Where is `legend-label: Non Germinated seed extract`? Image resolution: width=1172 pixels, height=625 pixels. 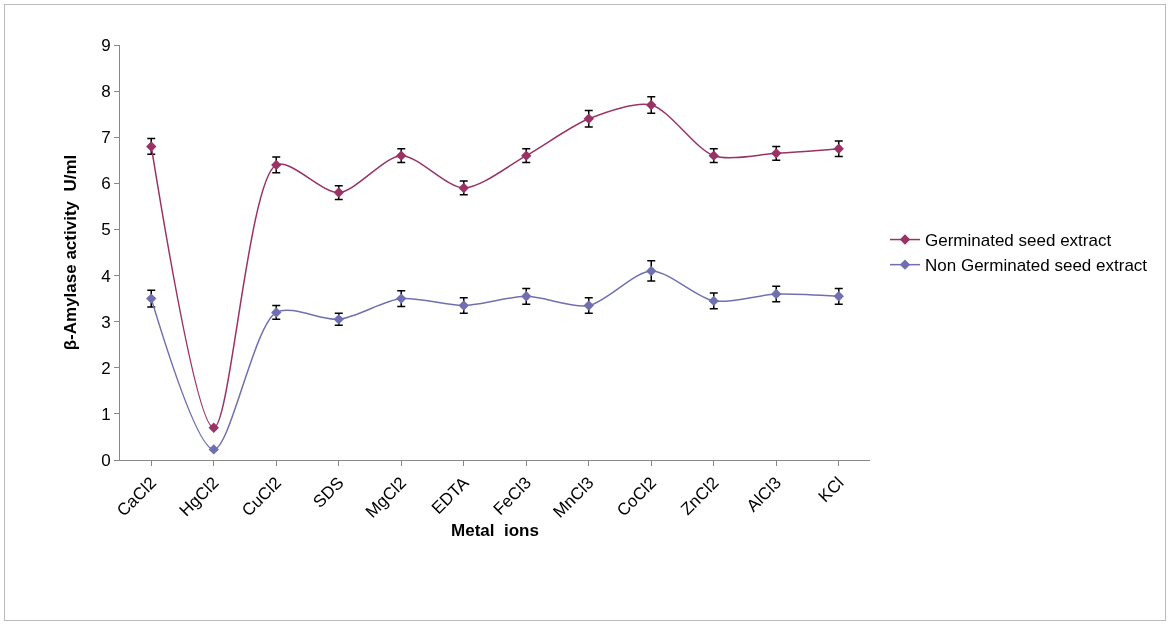
legend-label: Non Germinated seed extract is located at coordinates (1036, 266).